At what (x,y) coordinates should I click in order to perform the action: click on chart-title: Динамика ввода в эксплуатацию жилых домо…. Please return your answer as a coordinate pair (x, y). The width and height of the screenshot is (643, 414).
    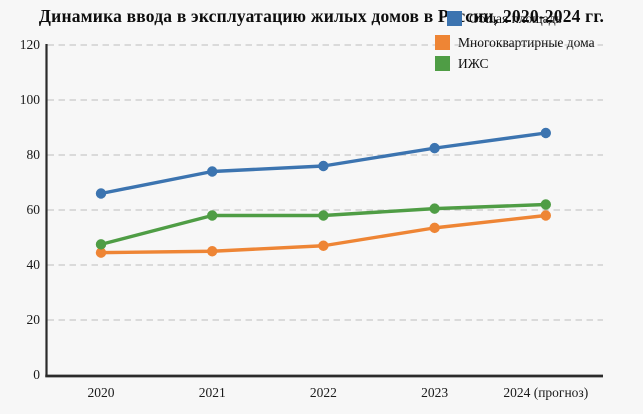
    Looking at the image, I should click on (321, 16).